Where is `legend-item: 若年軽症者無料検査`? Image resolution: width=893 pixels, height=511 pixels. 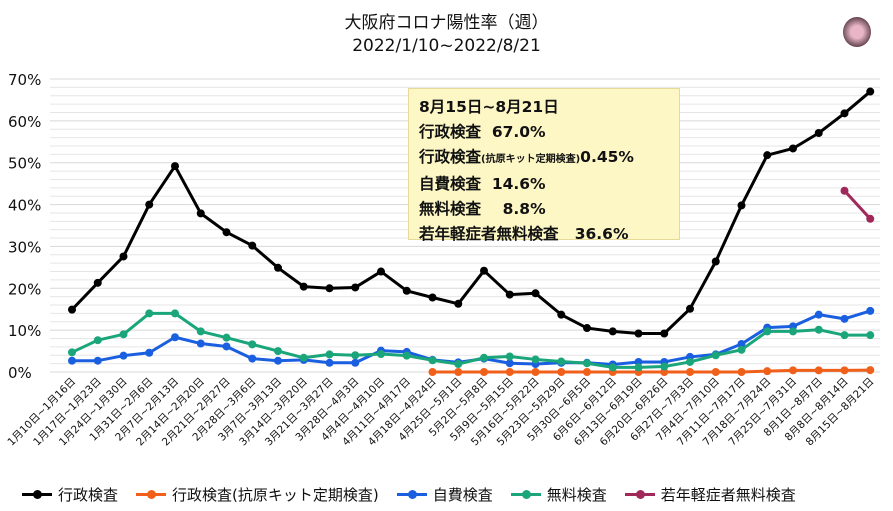
legend-item: 若年軽症者無料検査 is located at coordinates (710, 494).